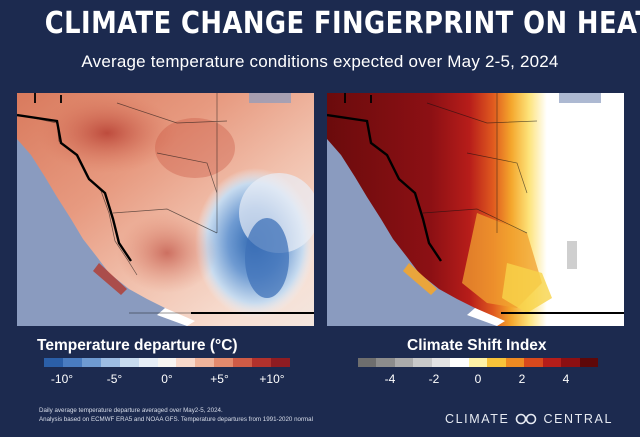  Describe the element at coordinates (477, 419) in the screenshot. I see `brand-left-text: CLIMATE` at that location.